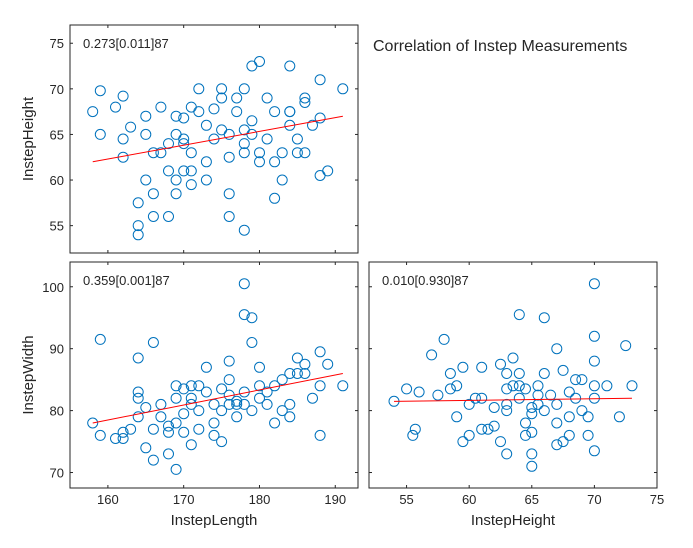 The width and height of the screenshot is (693, 548). What do you see at coordinates (260, 499) in the screenshot?
I see `x-tick-label: 180` at bounding box center [260, 499].